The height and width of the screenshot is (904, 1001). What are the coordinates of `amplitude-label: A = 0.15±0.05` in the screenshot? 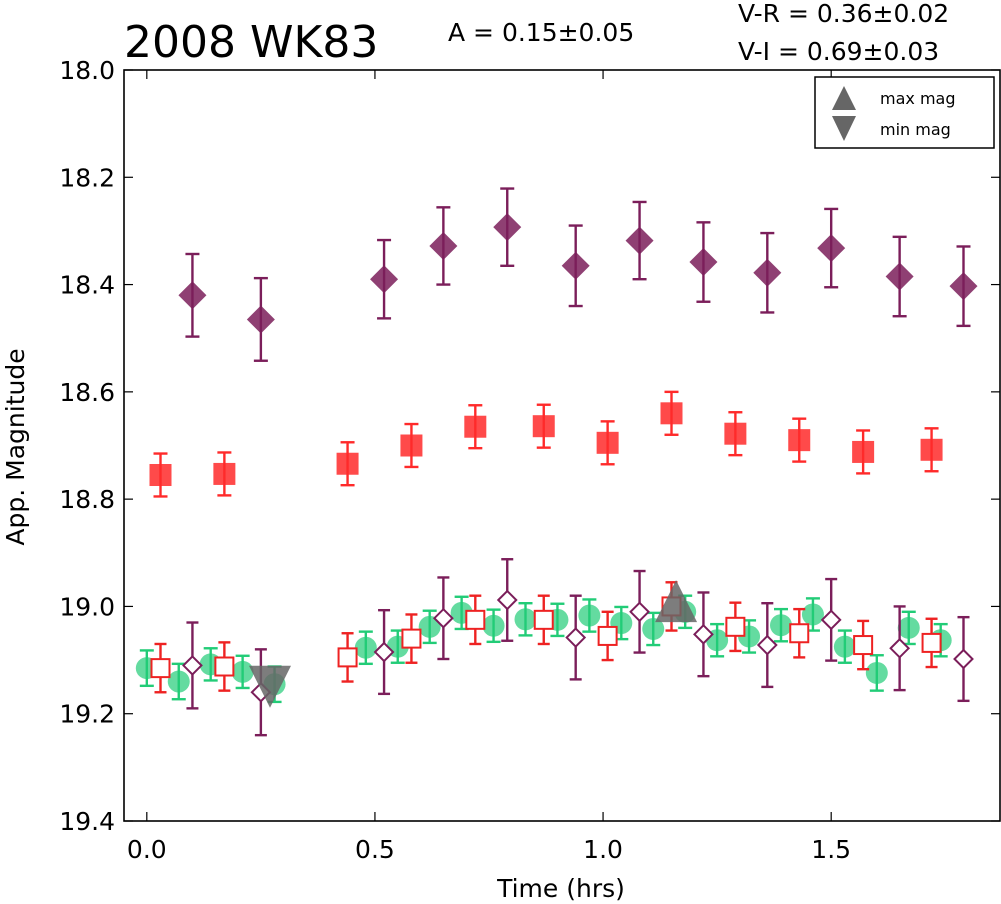 It's located at (541, 32).